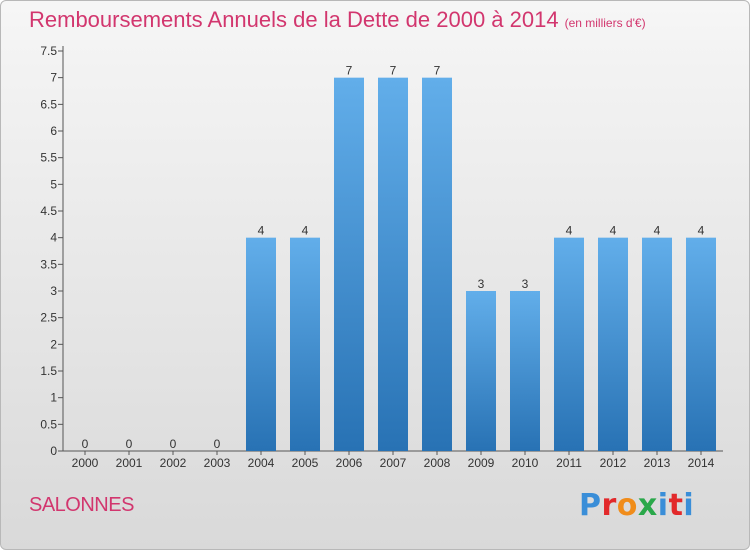 The image size is (750, 550). Describe the element at coordinates (48, 371) in the screenshot. I see `y-tick-label: 1.5` at that location.